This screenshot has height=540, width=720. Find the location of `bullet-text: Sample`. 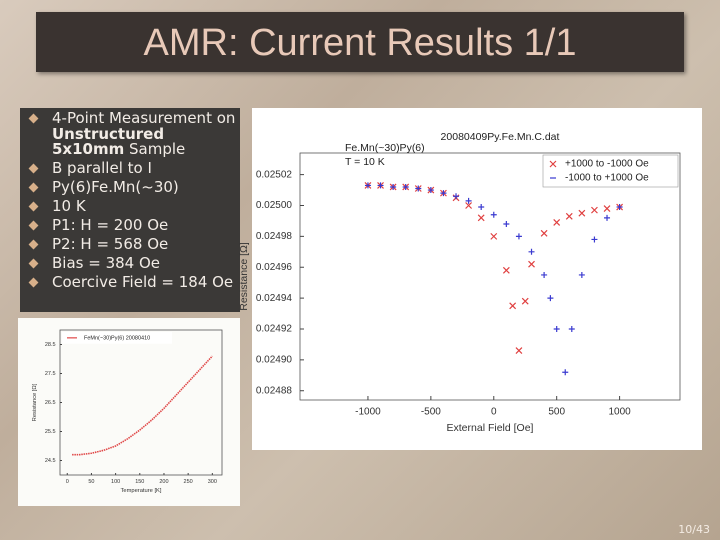

bullet-text: Sample is located at coordinates (155, 149).